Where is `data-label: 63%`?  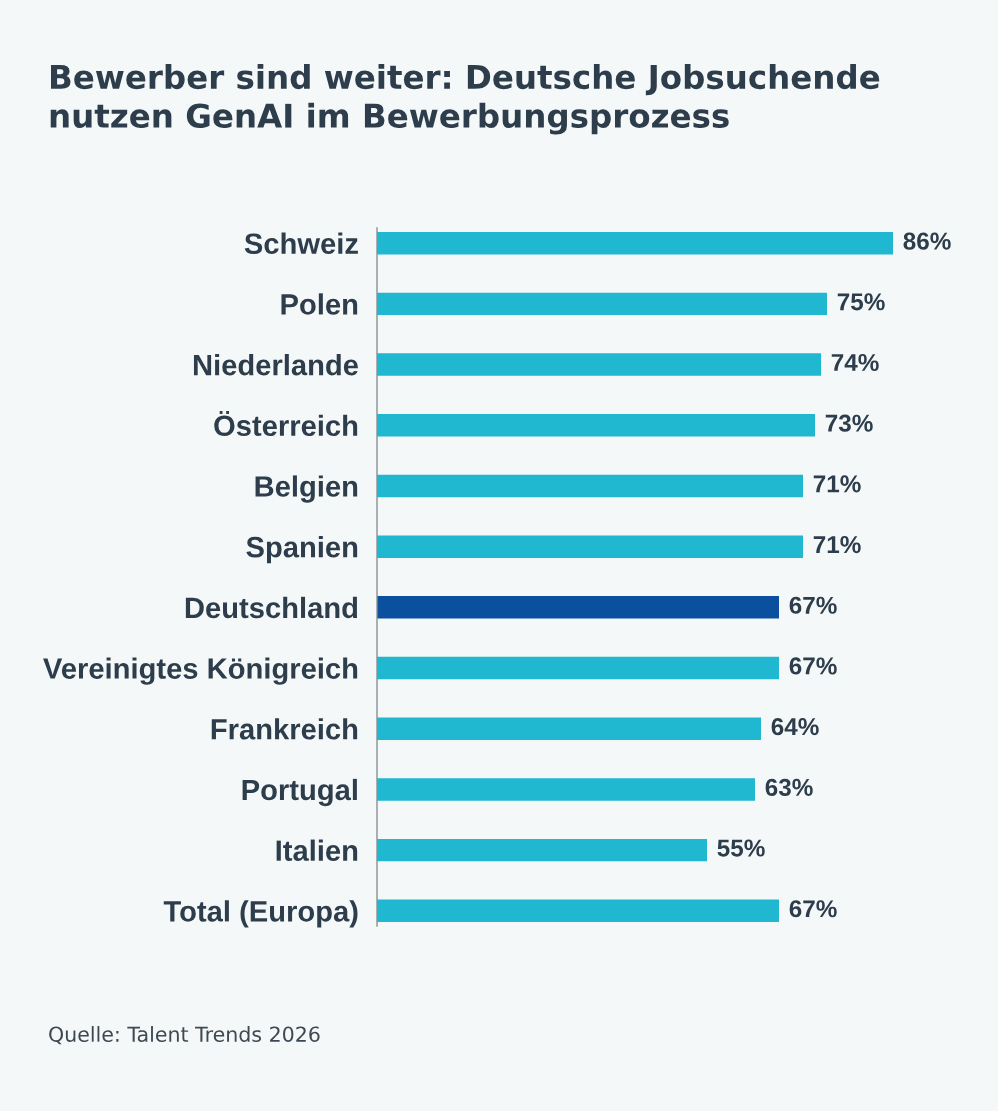
data-label: 63% is located at coordinates (789, 787).